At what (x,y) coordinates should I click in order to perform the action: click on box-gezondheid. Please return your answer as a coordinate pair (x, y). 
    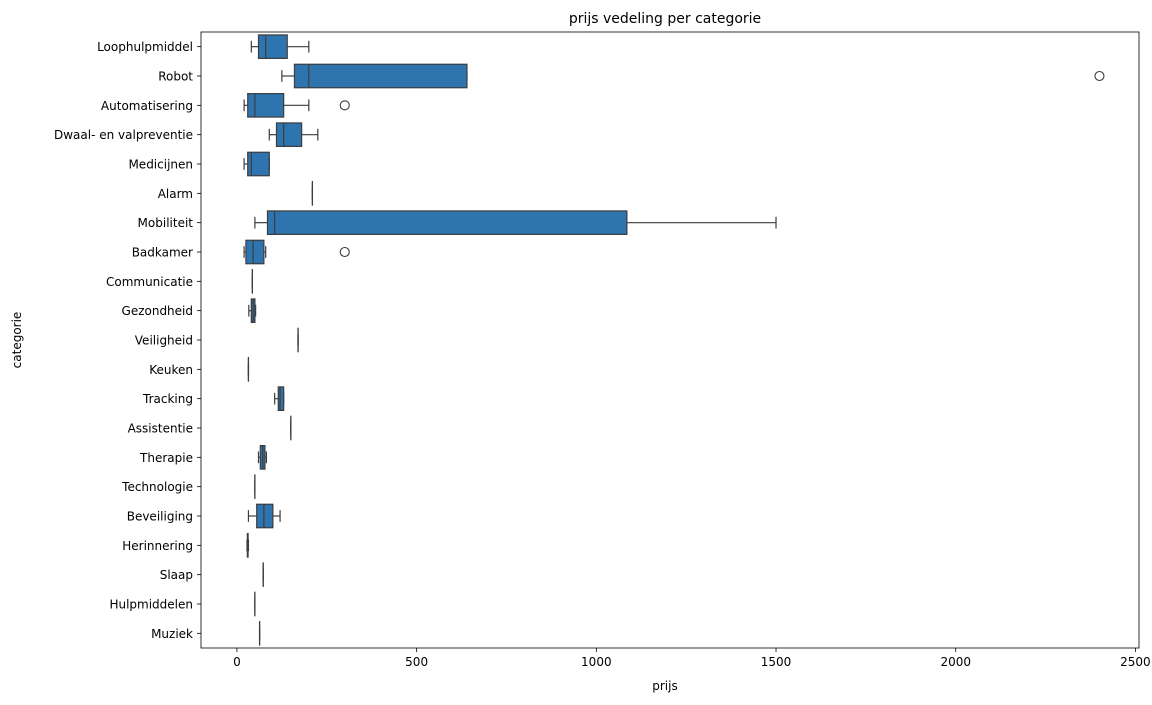
    Looking at the image, I should click on (252, 310).